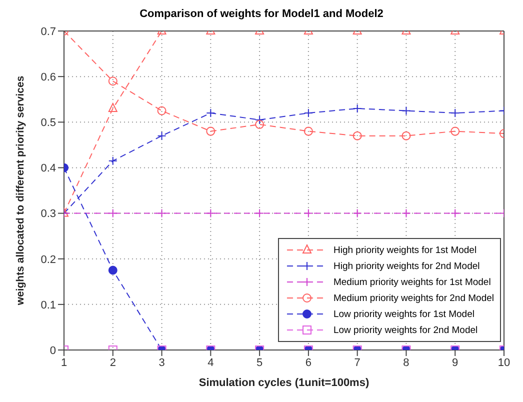  What do you see at coordinates (504, 362) in the screenshot?
I see `x-tick-label: 10` at bounding box center [504, 362].